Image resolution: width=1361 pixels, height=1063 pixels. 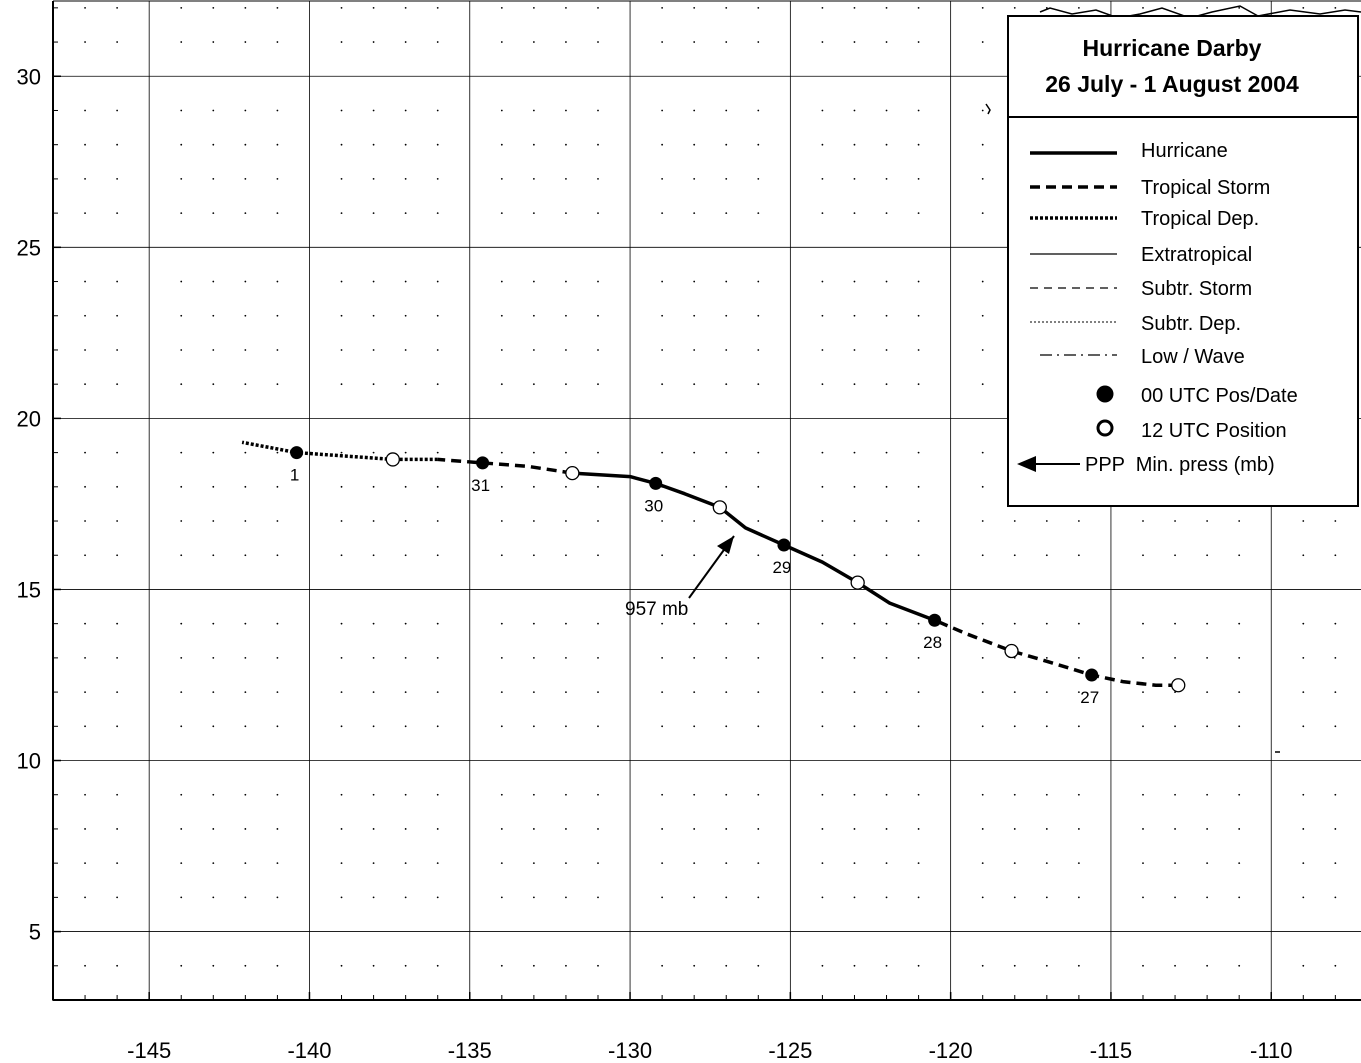 I want to click on legend-item-subtr-dep: Subtr. Dep., so click(x=1191, y=324).